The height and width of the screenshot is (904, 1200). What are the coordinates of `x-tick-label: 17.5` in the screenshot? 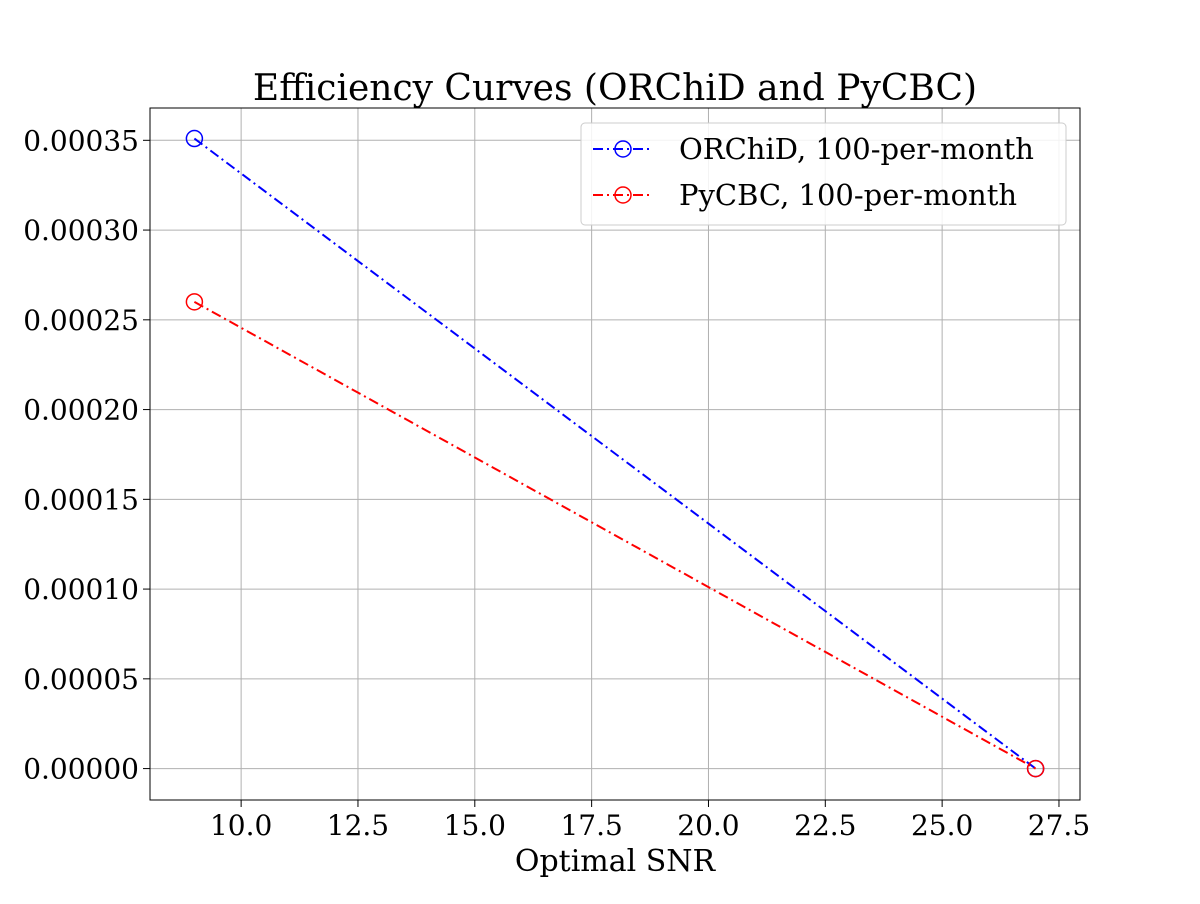 It's located at (591, 825).